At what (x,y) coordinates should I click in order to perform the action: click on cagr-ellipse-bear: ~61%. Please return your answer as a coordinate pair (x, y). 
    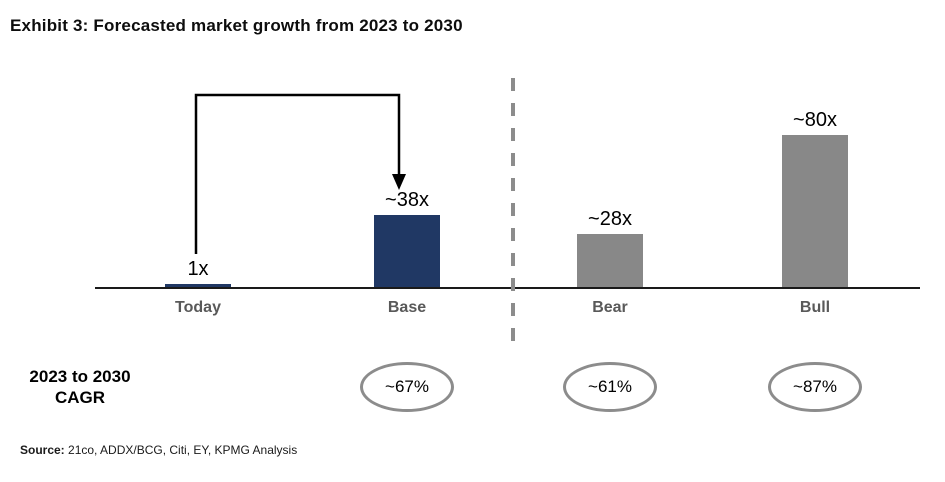
    Looking at the image, I should click on (610, 387).